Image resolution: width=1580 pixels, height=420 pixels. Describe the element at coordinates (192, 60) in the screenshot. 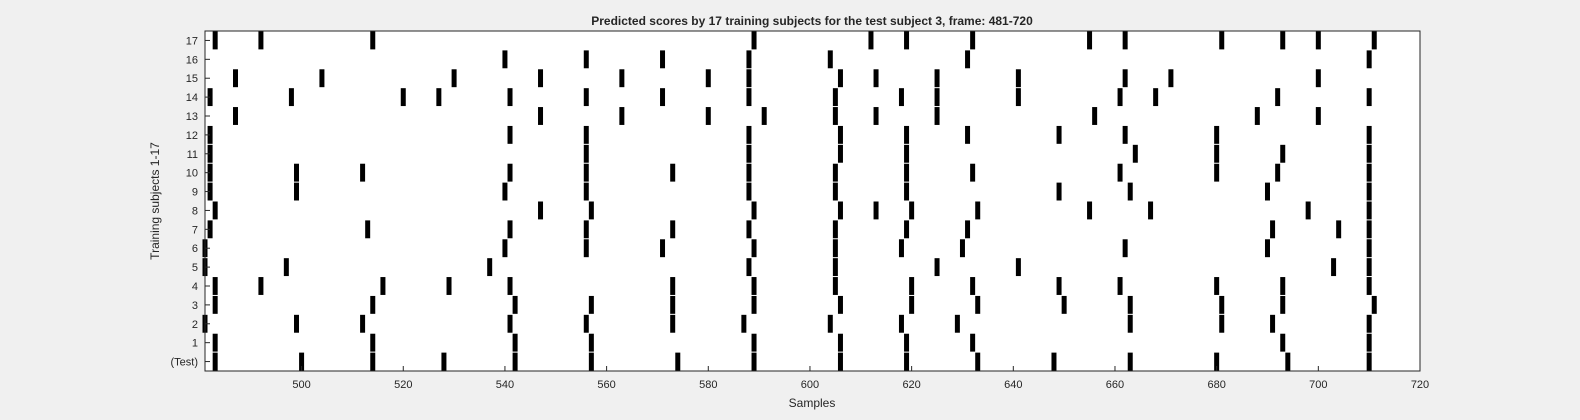

I see `y-tick-label: 16` at that location.